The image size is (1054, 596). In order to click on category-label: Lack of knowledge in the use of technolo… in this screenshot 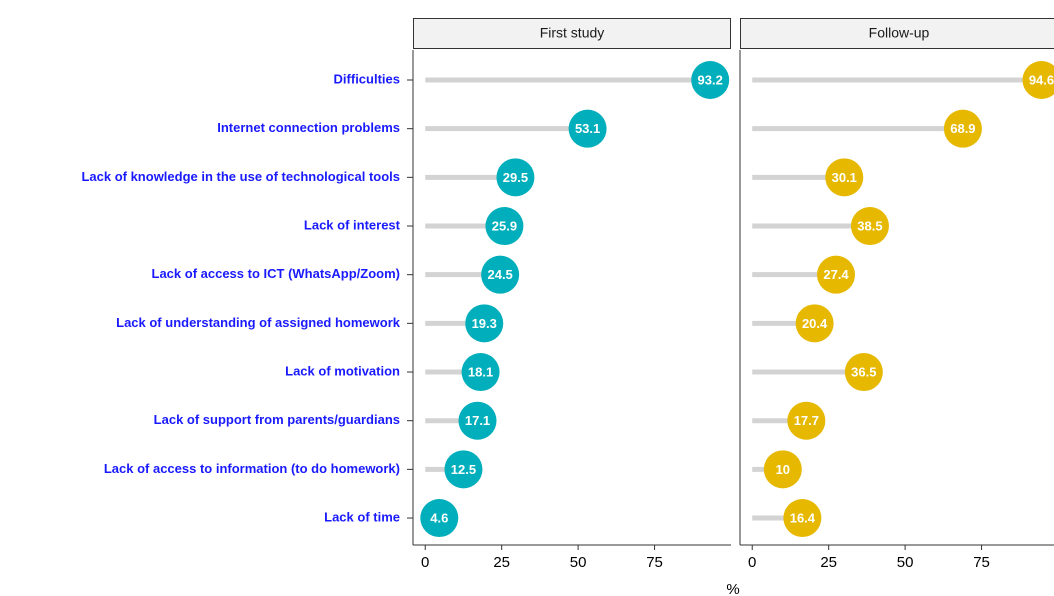, I will do `click(240, 176)`.